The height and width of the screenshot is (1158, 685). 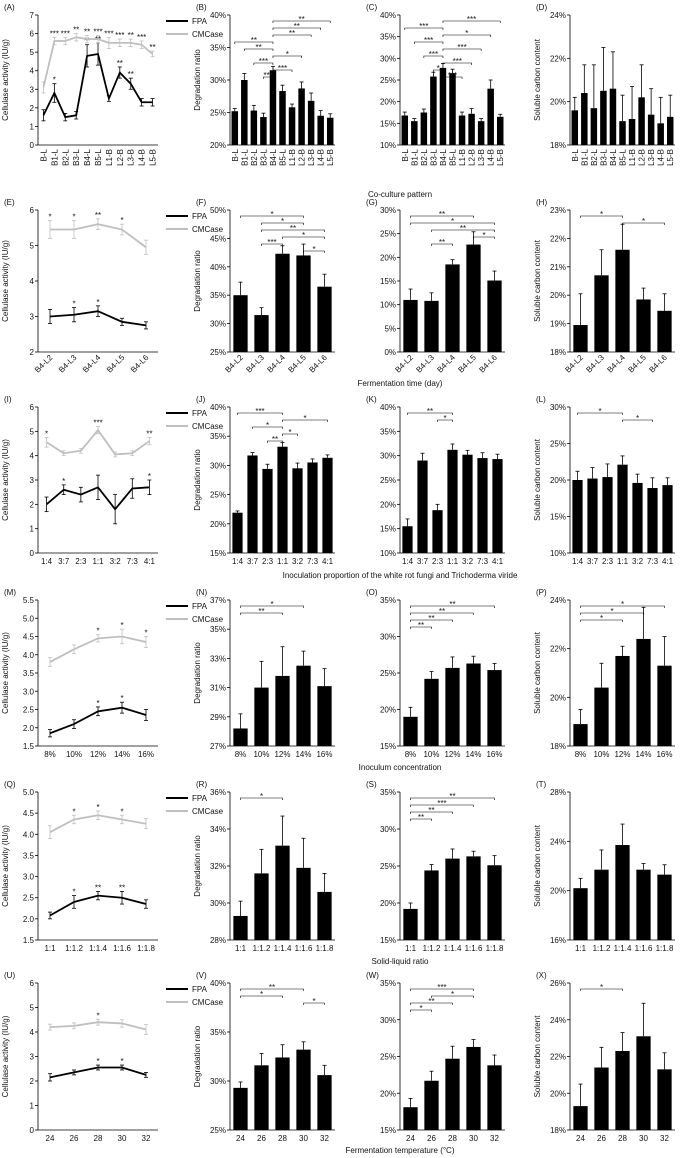 What do you see at coordinates (32, 52) in the screenshot?
I see `y-tick-label: 5` at bounding box center [32, 52].